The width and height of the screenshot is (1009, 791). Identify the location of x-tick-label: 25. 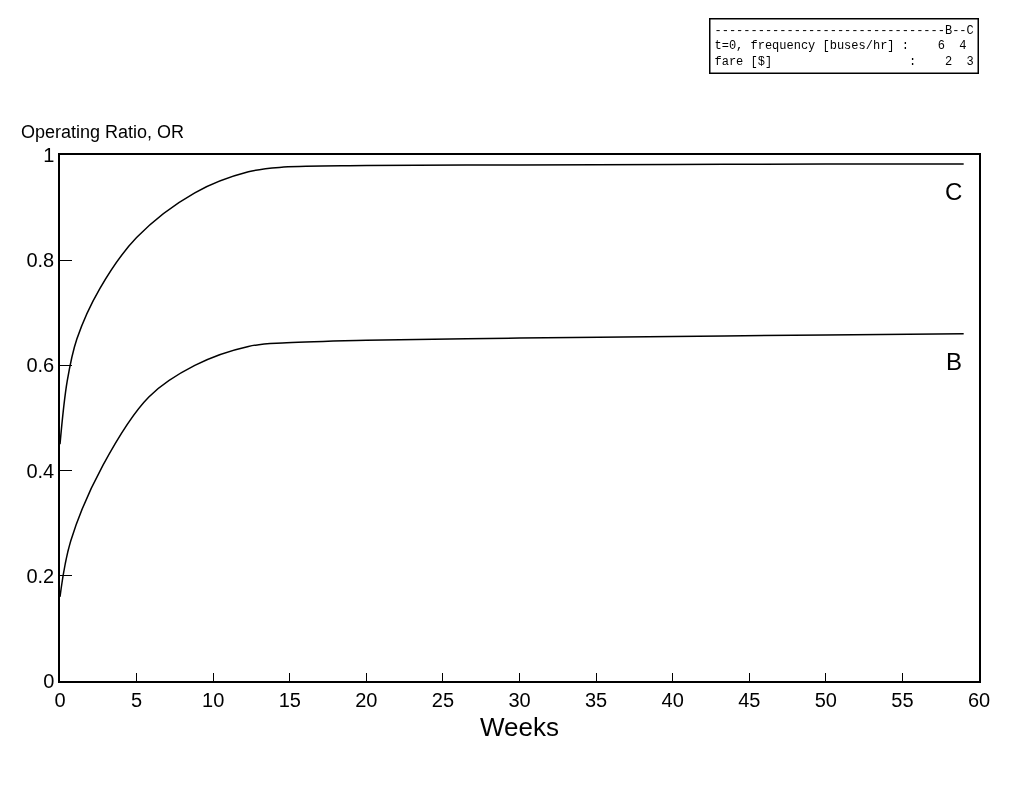
(443, 699).